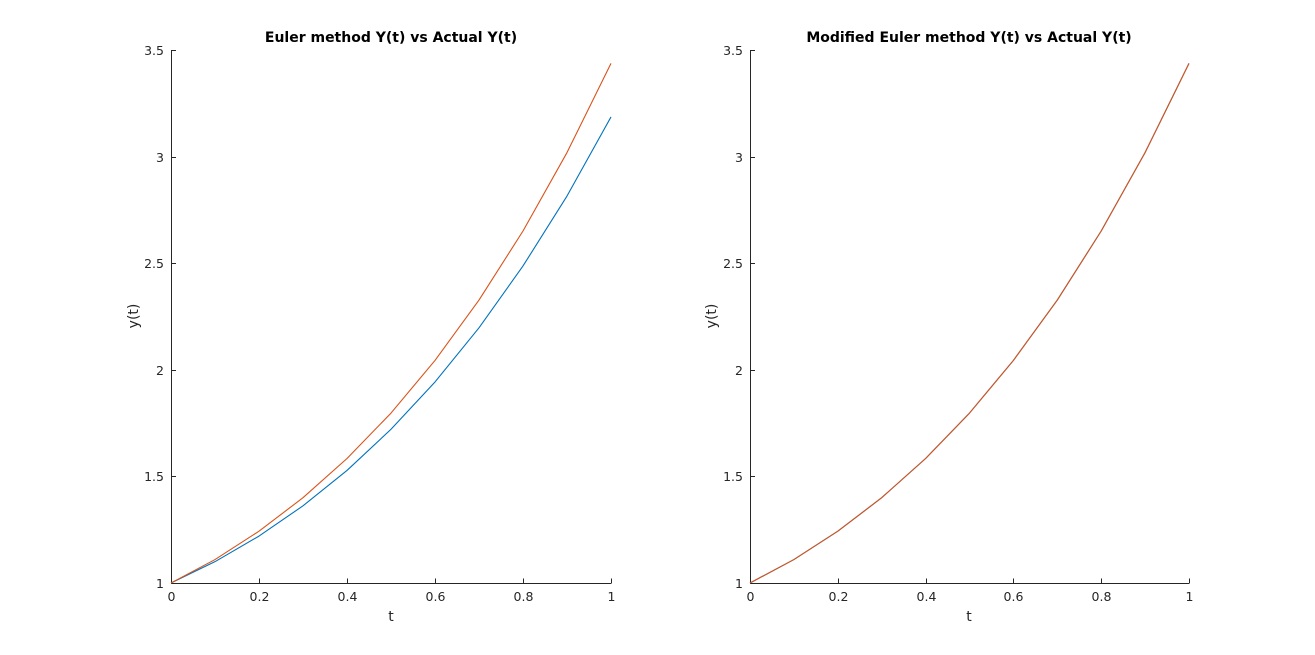 The height and width of the screenshot is (655, 1315). Describe the element at coordinates (160, 317) in the screenshot. I see `y-ticks: 1 1.5 2 2.5 3 3.5` at that location.